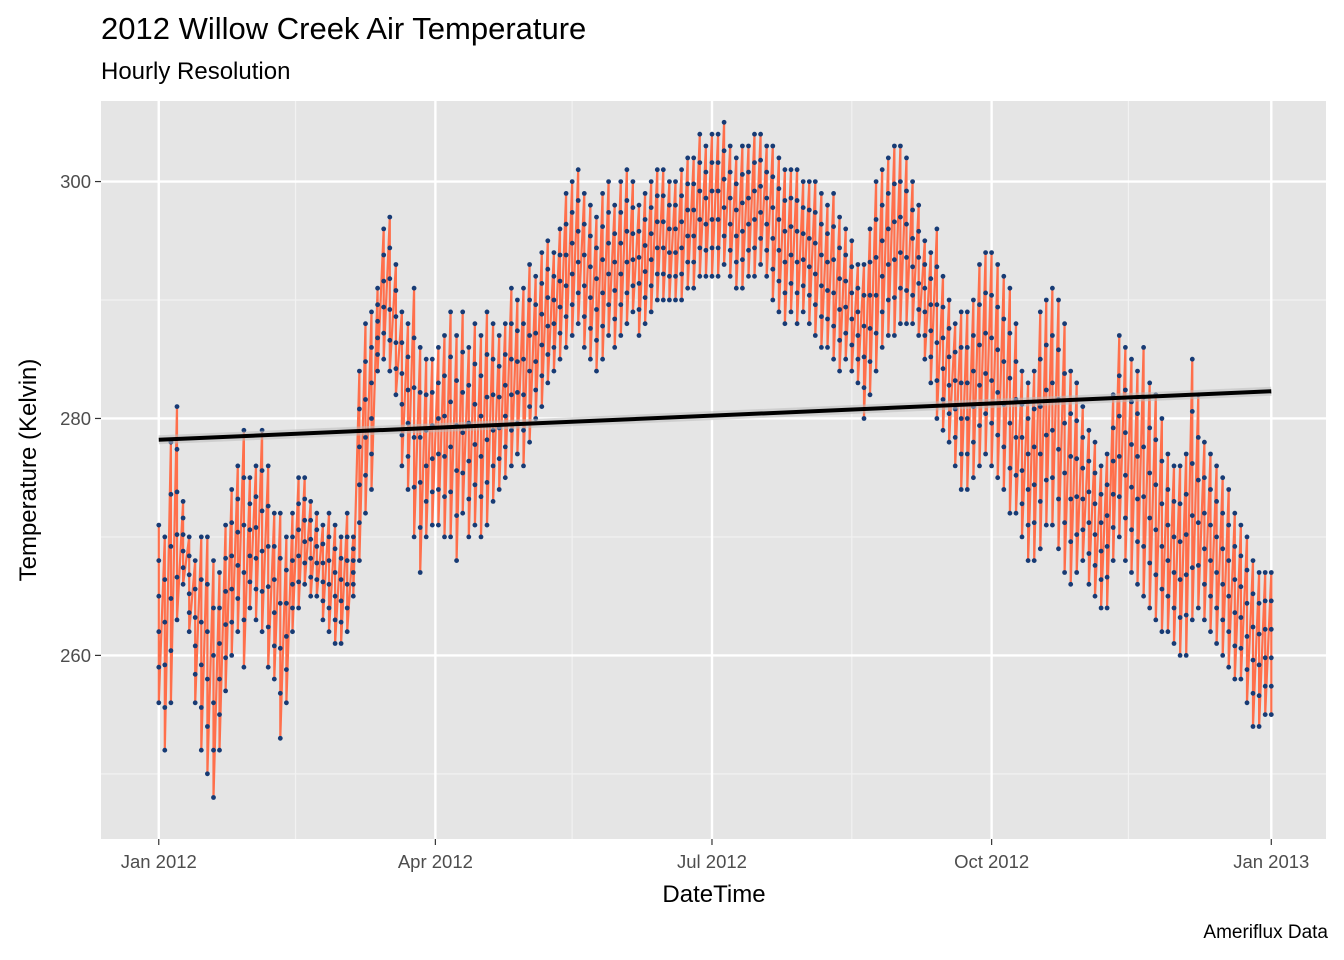 This screenshot has height=960, width=1344. Describe the element at coordinates (196, 71) in the screenshot. I see `chart-subtitle: Hourly Resolution` at that location.